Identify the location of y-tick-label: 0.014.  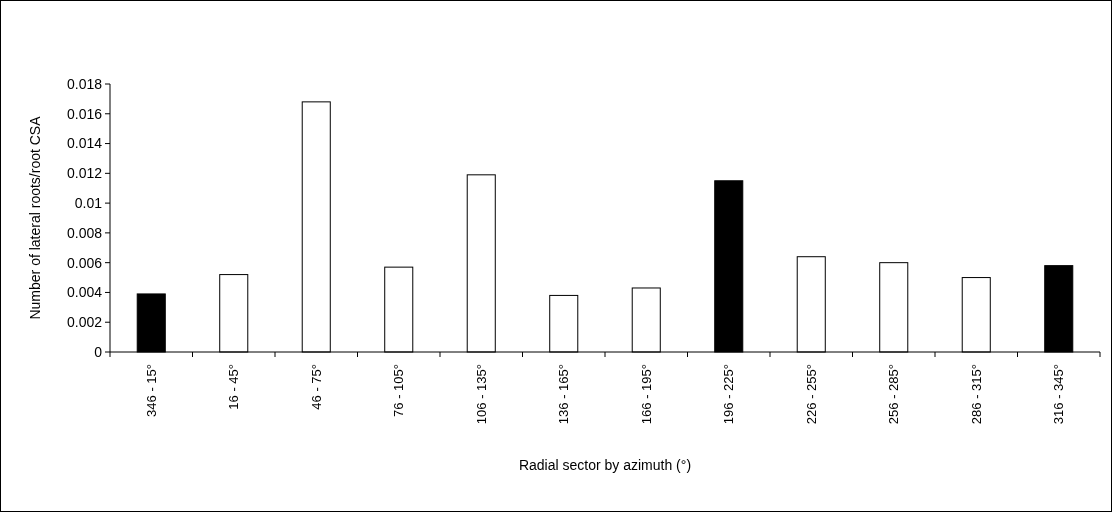
(84, 143).